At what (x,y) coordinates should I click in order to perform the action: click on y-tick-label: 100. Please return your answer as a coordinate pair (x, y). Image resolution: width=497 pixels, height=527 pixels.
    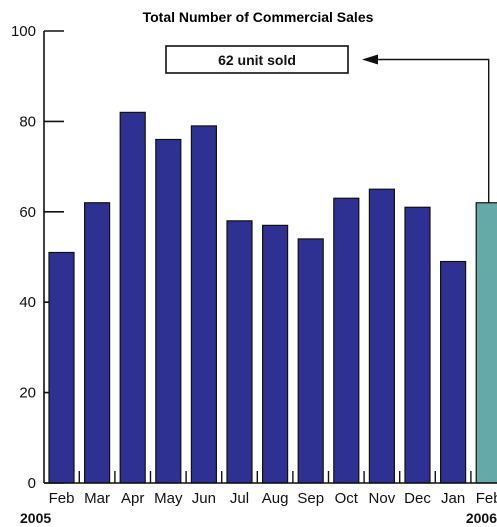
    Looking at the image, I should click on (23, 31).